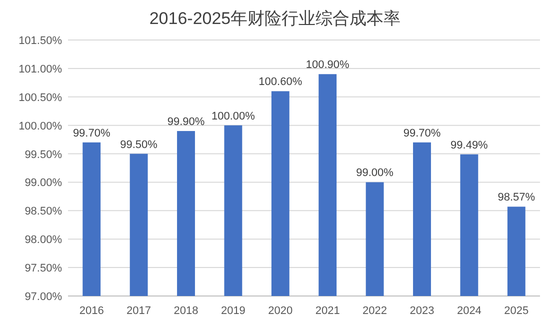 The height and width of the screenshot is (331, 550). Describe the element at coordinates (280, 82) in the screenshot. I see `data-label: 100.60%` at that location.